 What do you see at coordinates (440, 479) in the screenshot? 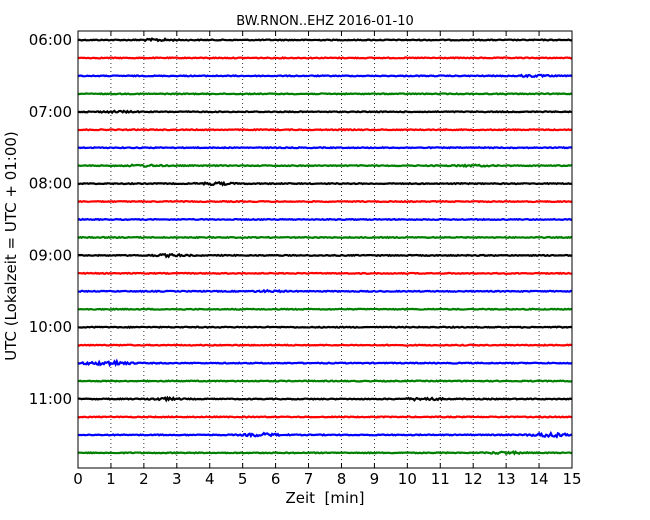
I see `x-tick-label: 11` at bounding box center [440, 479].